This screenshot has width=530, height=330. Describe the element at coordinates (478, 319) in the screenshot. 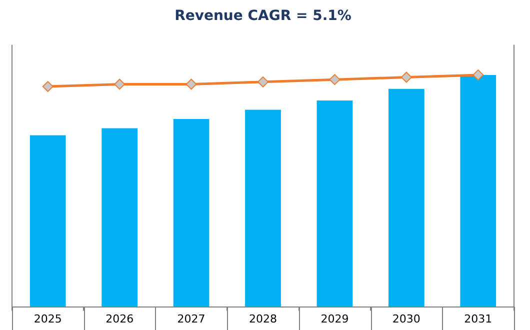

I see `x-tick-label: 2031` at that location.